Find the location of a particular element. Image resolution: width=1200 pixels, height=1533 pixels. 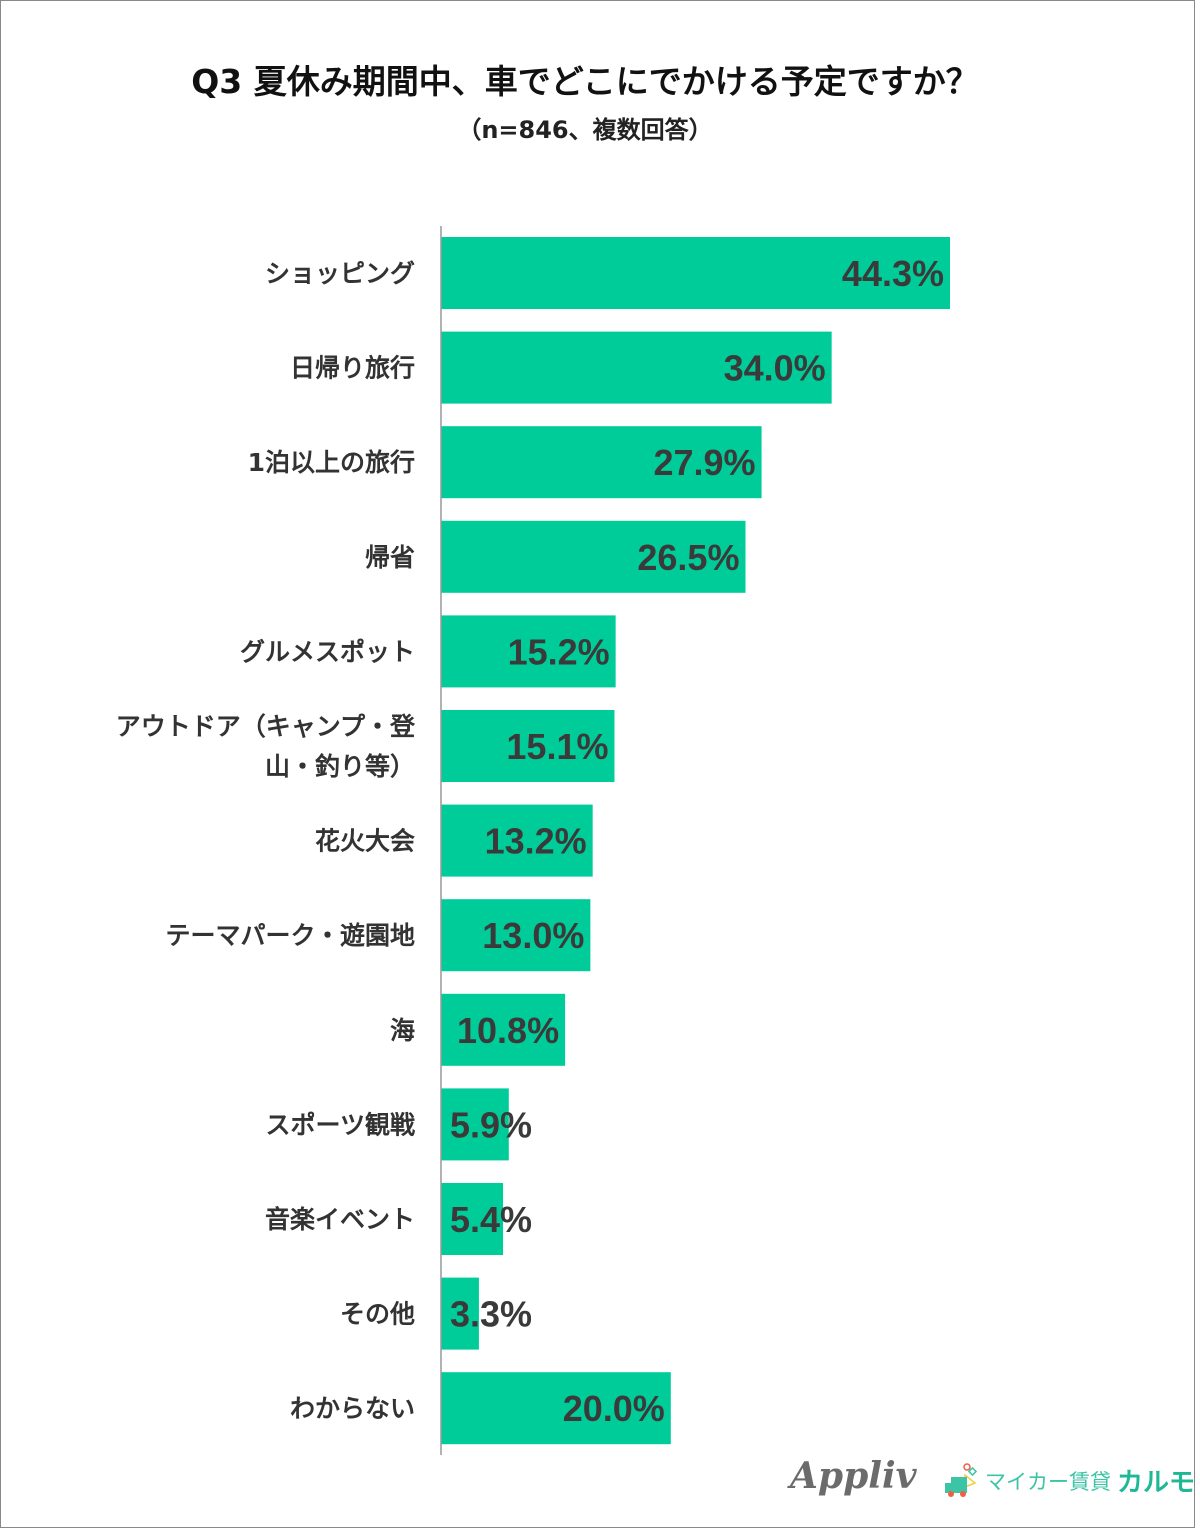

car-icon is located at coordinates (961, 1479).